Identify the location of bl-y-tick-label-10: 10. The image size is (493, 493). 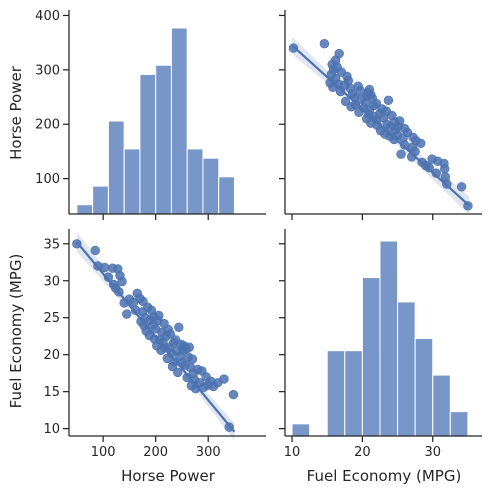
(51, 429).